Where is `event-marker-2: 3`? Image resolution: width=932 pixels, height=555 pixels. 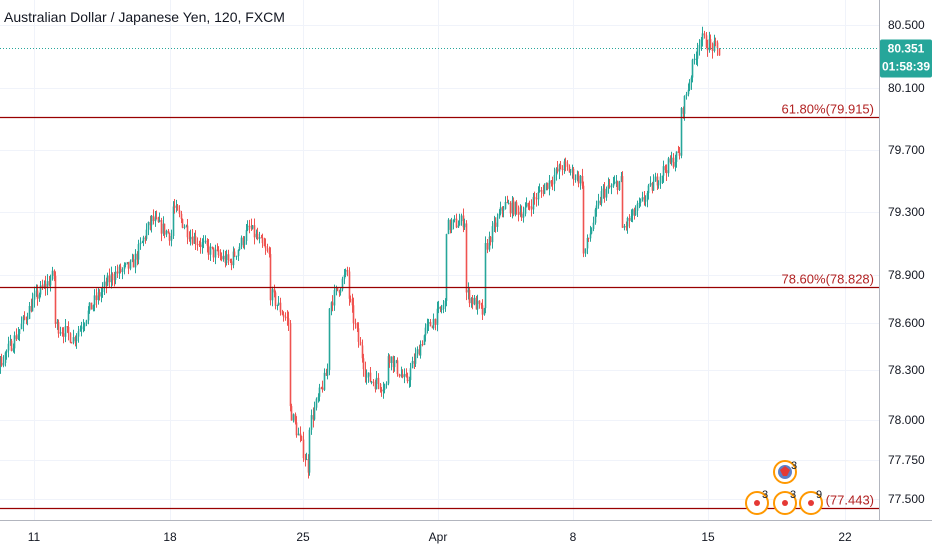
event-marker-2: 3 is located at coordinates (785, 502).